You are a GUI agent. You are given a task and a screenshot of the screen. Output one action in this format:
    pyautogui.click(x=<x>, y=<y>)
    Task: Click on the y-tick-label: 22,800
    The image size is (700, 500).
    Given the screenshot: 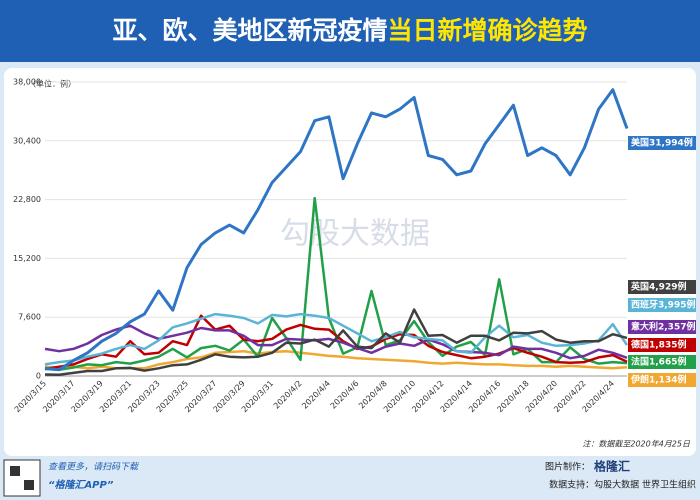 What is the action you would take?
    pyautogui.click(x=27, y=199)
    